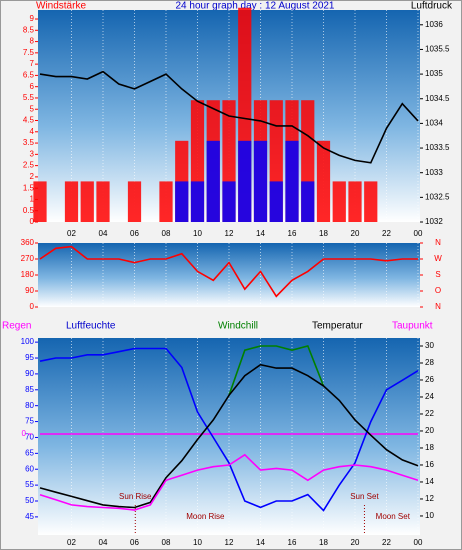 This screenshot has height=550, width=462. What do you see at coordinates (438, 306) in the screenshot?
I see `y2-tick-label: N` at bounding box center [438, 306].